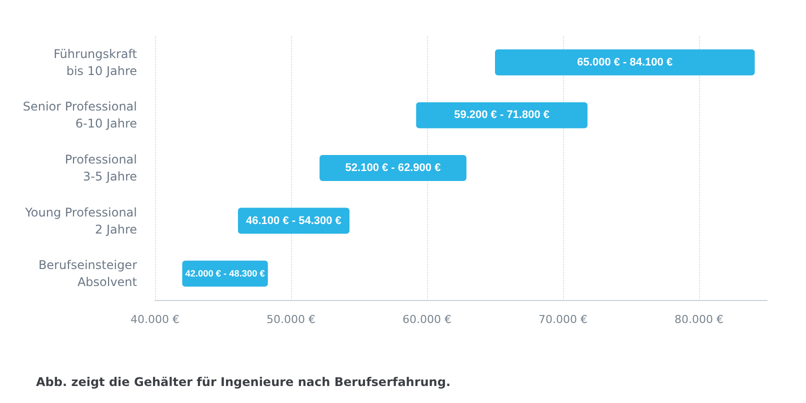 Image resolution: width=806 pixels, height=403 pixels. I want to click on y-tick-label: Professional 3-5 Jahre, so click(100, 168).